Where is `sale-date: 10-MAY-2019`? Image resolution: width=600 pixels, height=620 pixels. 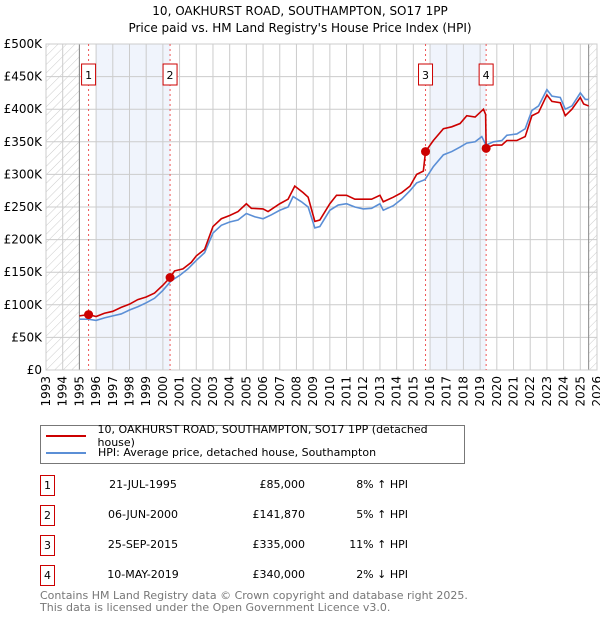
sale-date: 10-MAY-2019 is located at coordinates (143, 574).